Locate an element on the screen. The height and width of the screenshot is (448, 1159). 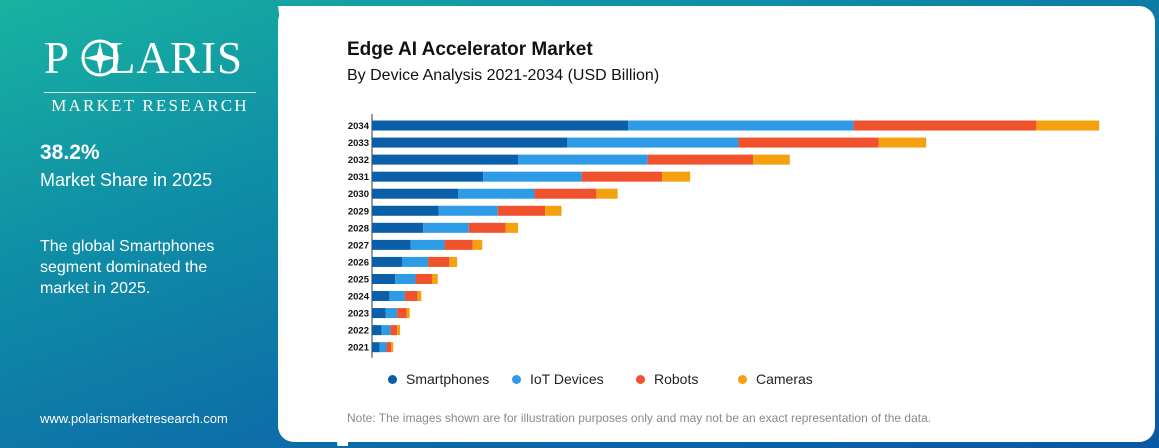
bar-segment-cameras-2028 is located at coordinates (512, 227).